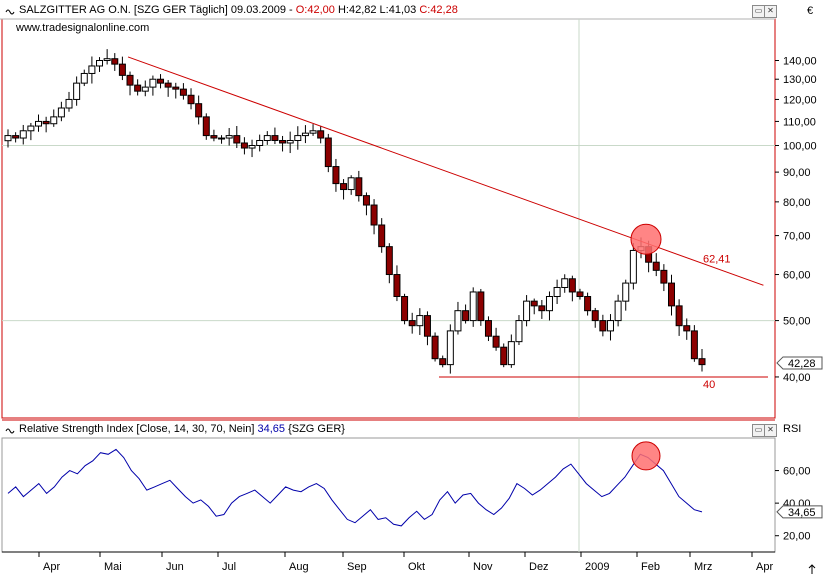 Image resolution: width=824 pixels, height=577 pixels. Describe the element at coordinates (357, 567) in the screenshot. I see `x-tick-label: Sep` at that location.